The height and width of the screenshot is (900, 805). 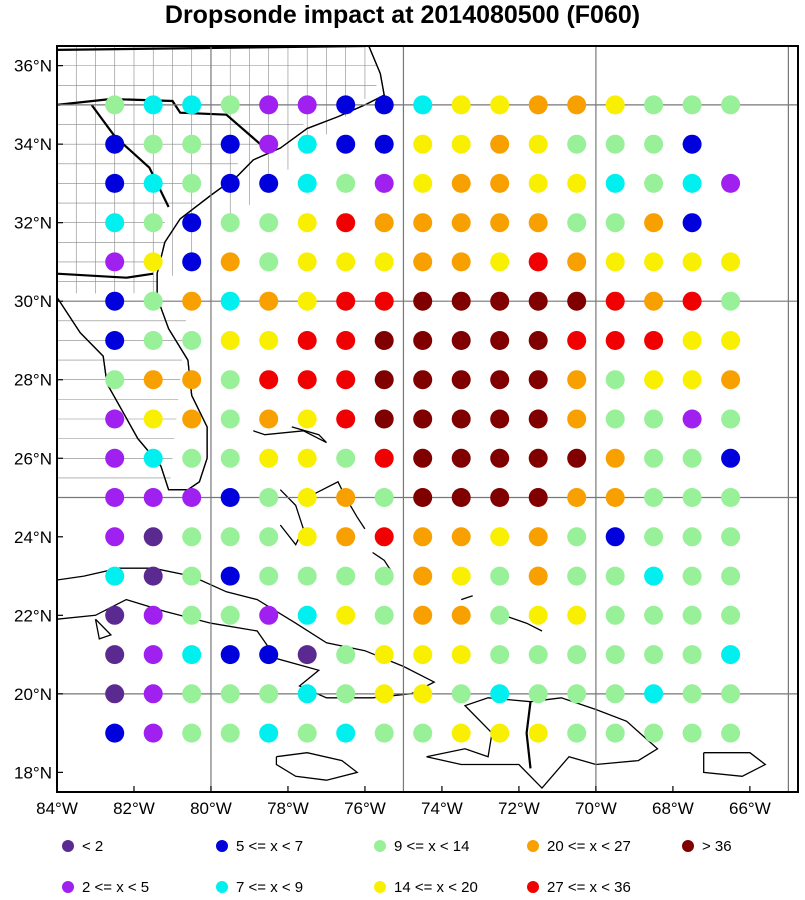 What do you see at coordinates (211, 808) in the screenshot?
I see `x-tick-label: 80°W` at bounding box center [211, 808].